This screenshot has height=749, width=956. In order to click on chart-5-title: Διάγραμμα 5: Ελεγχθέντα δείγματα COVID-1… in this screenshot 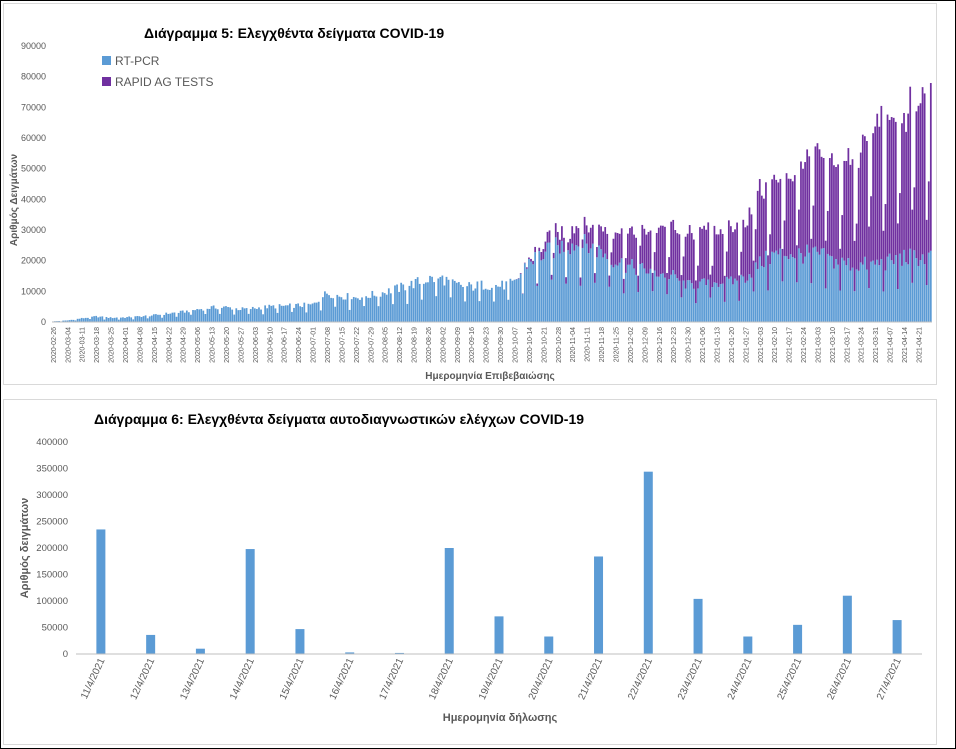, I will do `click(294, 33)`.